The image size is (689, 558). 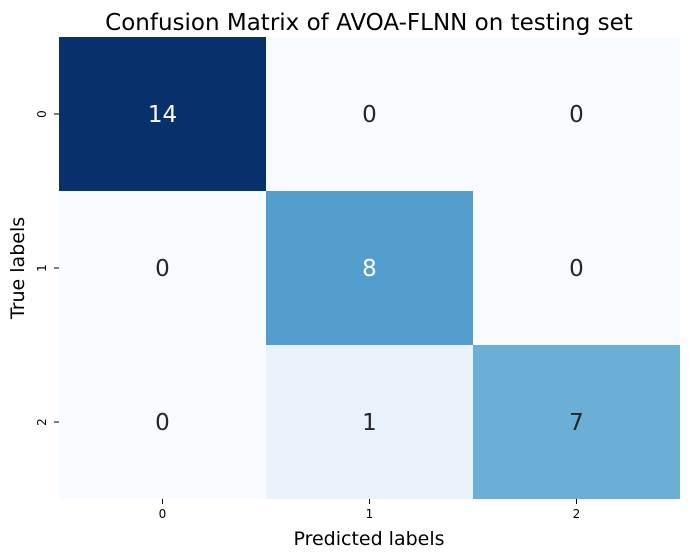 What do you see at coordinates (577, 514) in the screenshot?
I see `x-tick-label-2: 2` at bounding box center [577, 514].